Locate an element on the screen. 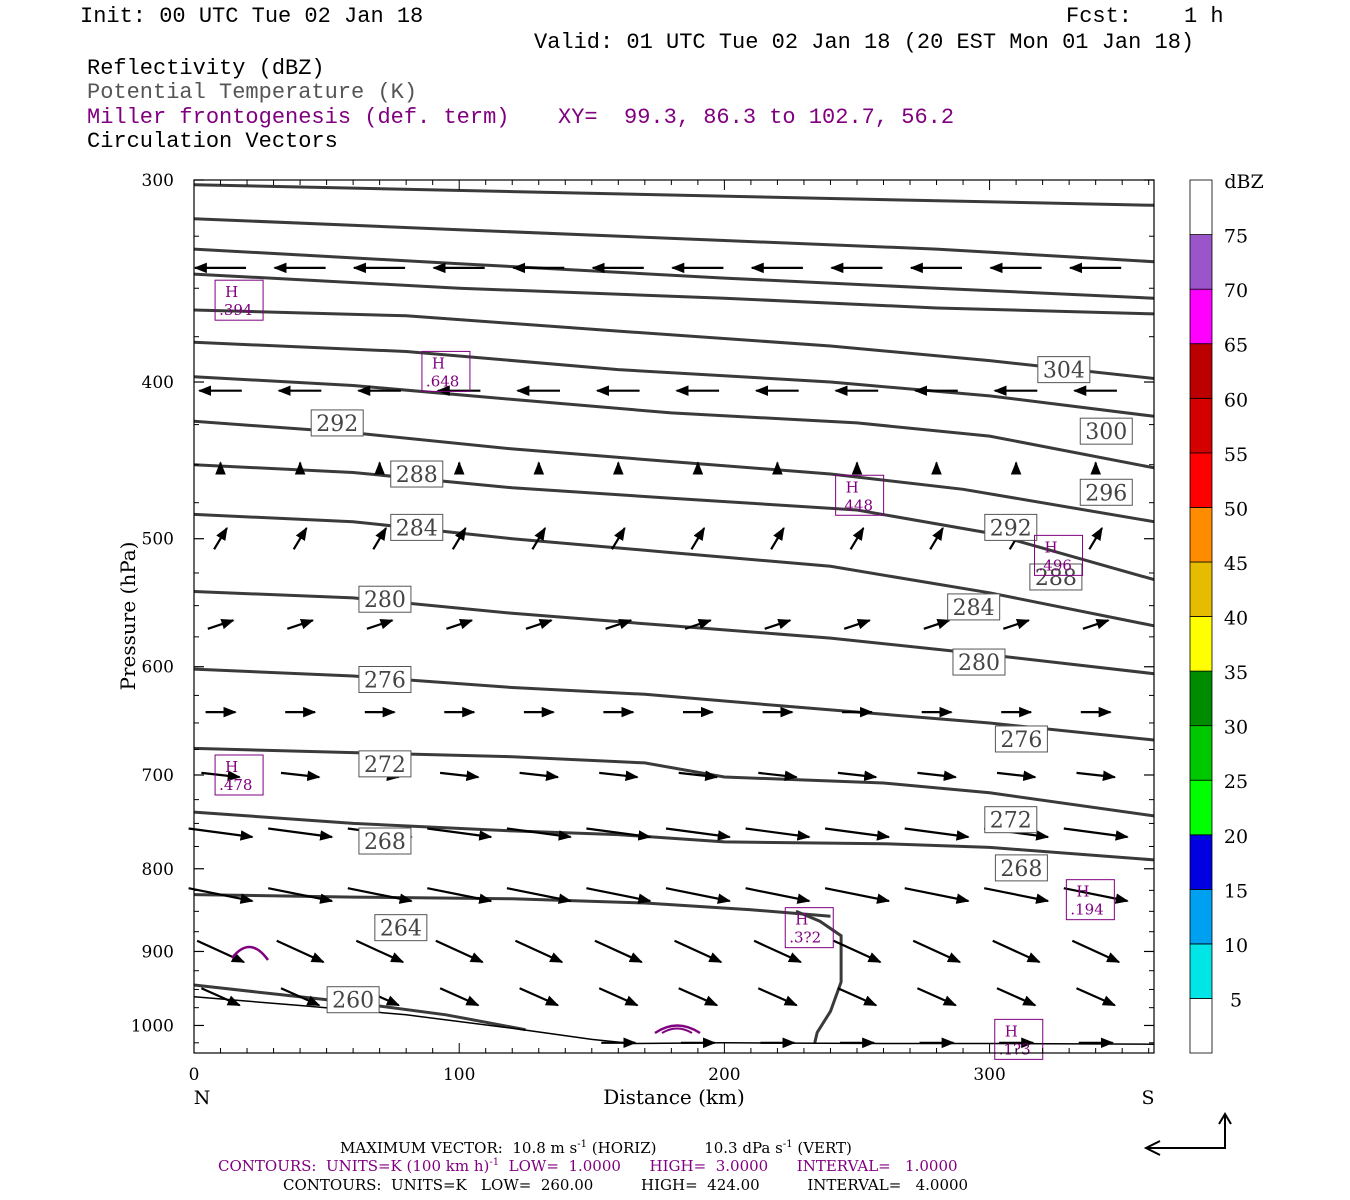 This screenshot has height=1200, width=1350. isentrope-label: 264 is located at coordinates (401, 928).